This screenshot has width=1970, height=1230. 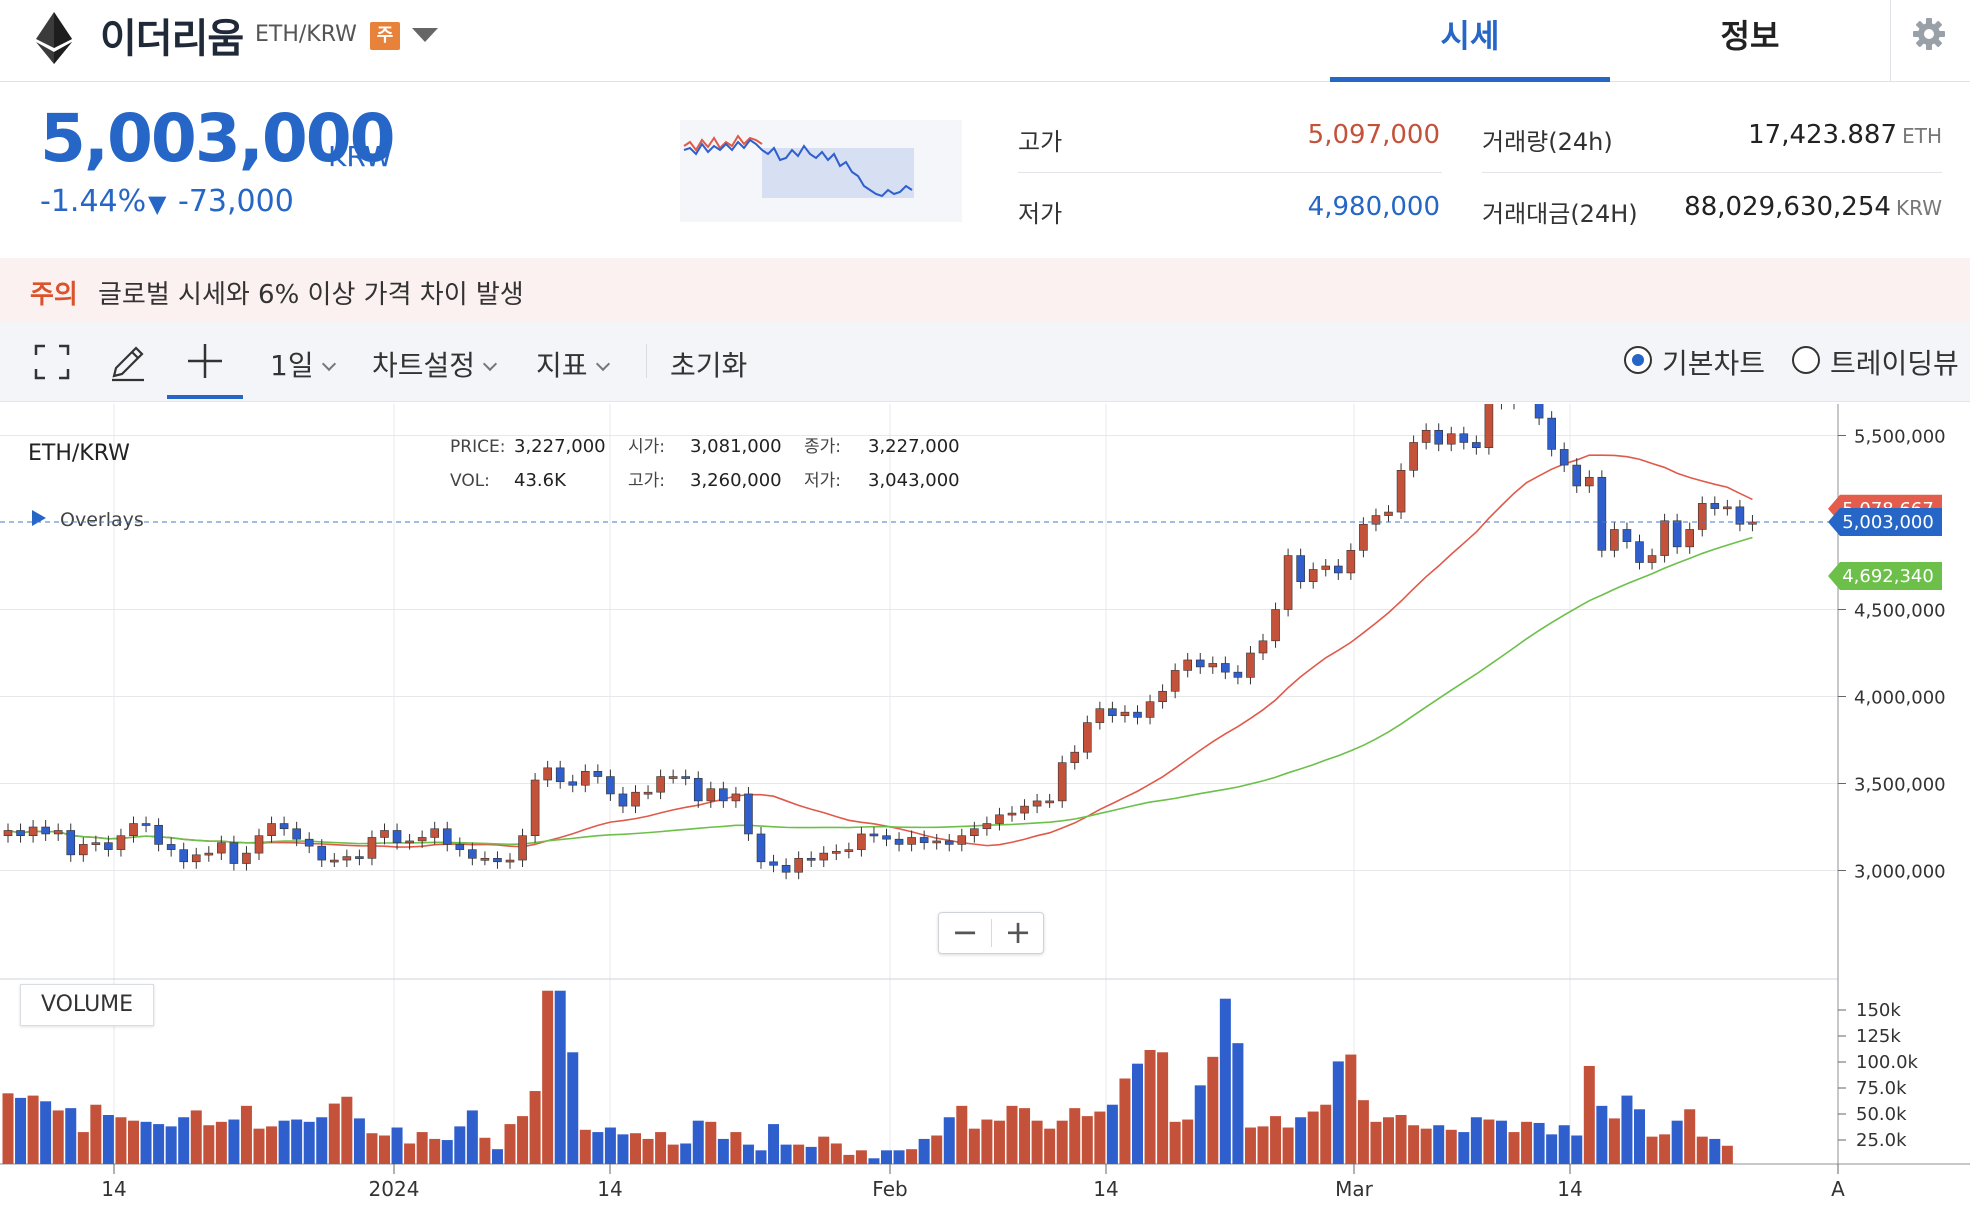 I want to click on tab-price: 시세, so click(x=1470, y=41).